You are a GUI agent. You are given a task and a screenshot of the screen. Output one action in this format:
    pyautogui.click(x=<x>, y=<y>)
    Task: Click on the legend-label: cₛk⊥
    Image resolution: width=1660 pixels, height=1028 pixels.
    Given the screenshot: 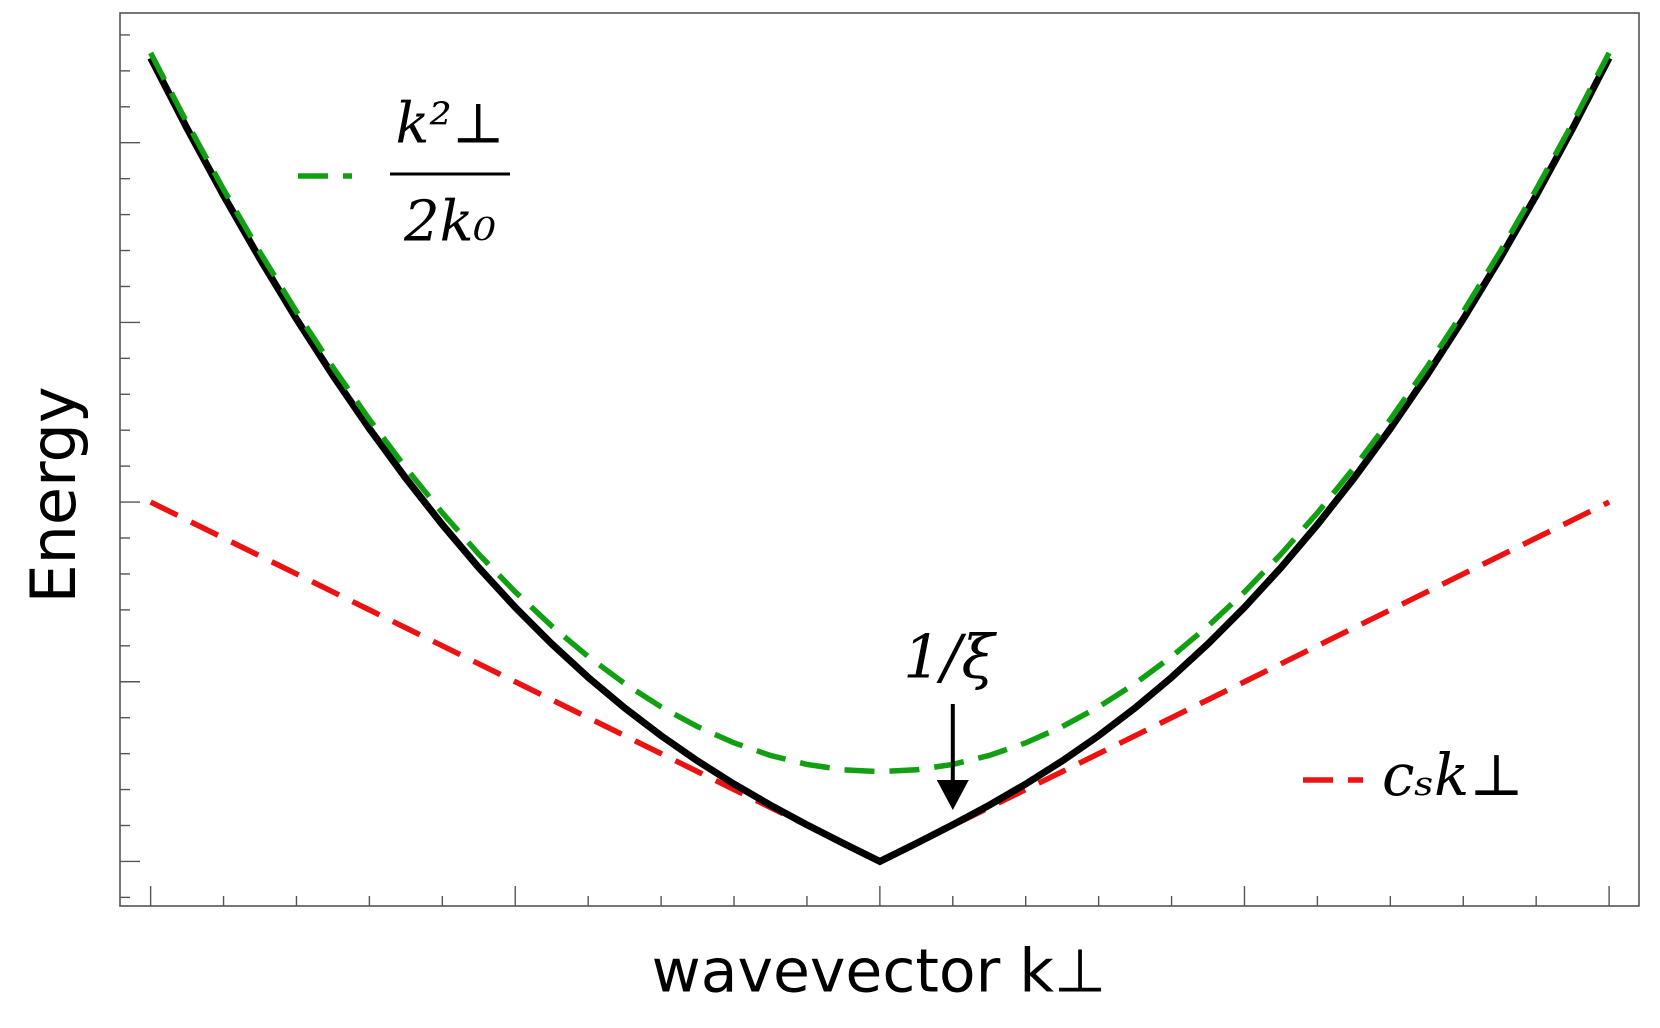 What is the action you would take?
    pyautogui.click(x=1453, y=775)
    